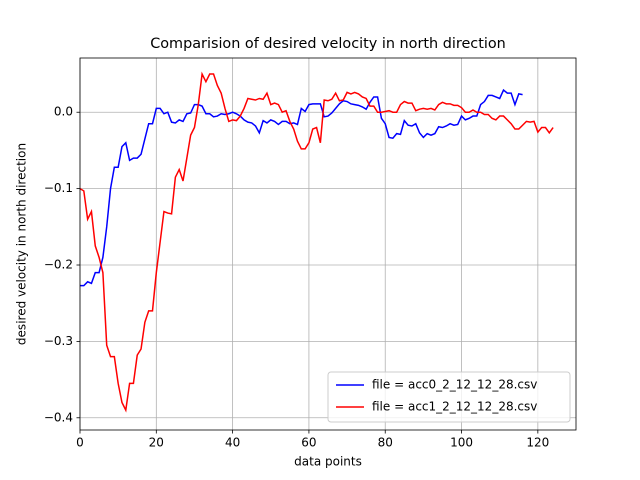  Describe the element at coordinates (461, 443) in the screenshot. I see `x-tick-label: 100` at that location.